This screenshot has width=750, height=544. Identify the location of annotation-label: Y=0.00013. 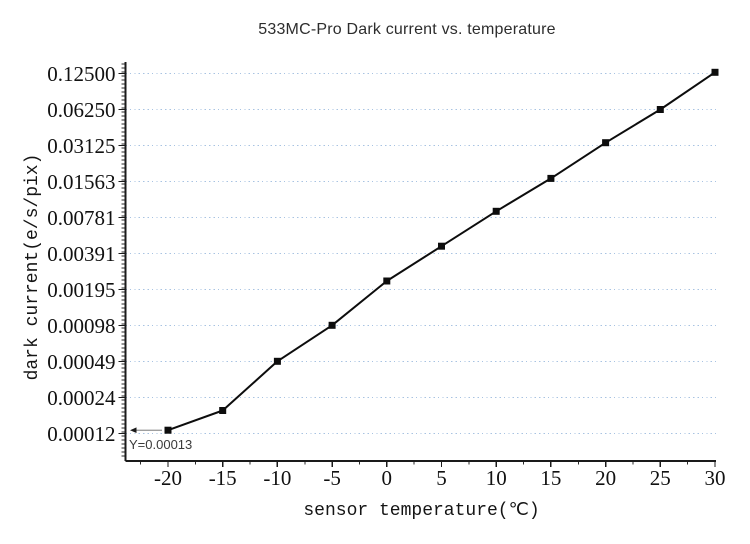
(161, 444).